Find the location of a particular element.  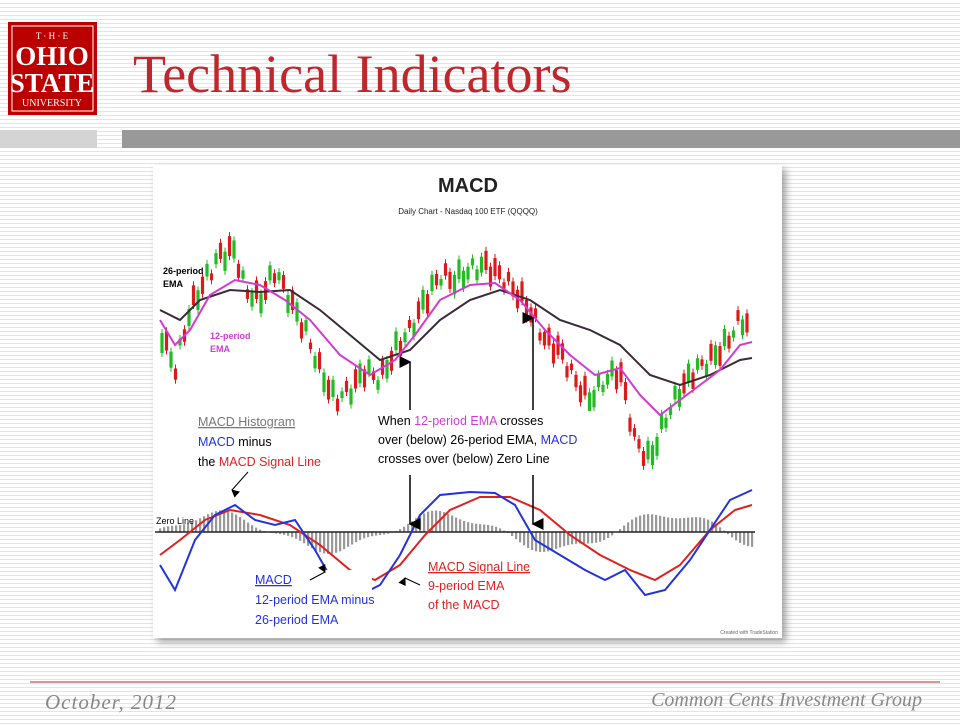

logo-text: UNIVERSITY is located at coordinates (52, 103).